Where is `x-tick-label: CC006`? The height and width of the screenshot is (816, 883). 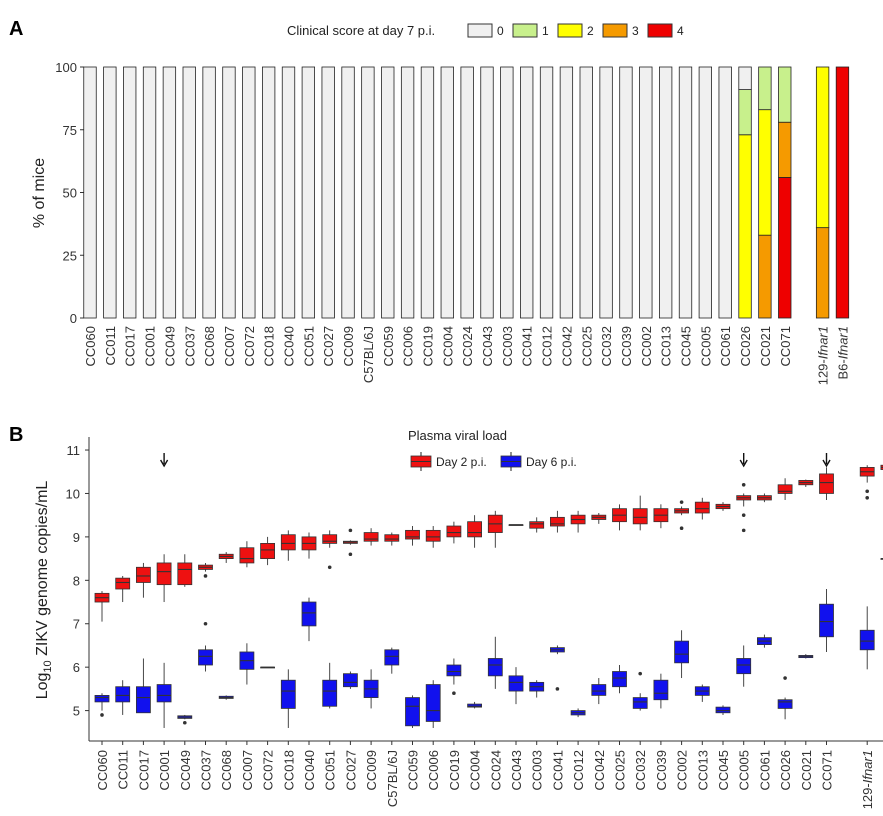 x-tick-label: CC006 is located at coordinates (433, 770).